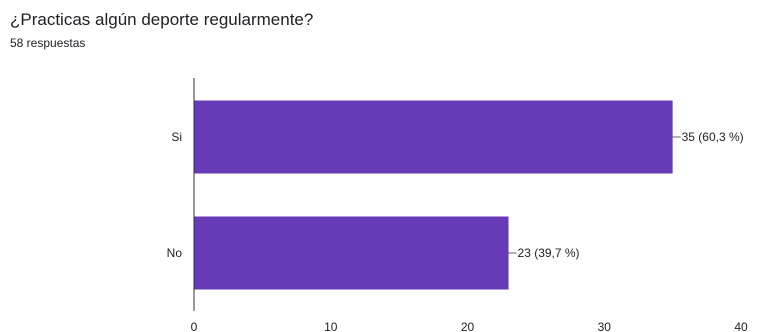 This screenshot has width=760, height=332. I want to click on x-tick-label-40: 40, so click(741, 326).